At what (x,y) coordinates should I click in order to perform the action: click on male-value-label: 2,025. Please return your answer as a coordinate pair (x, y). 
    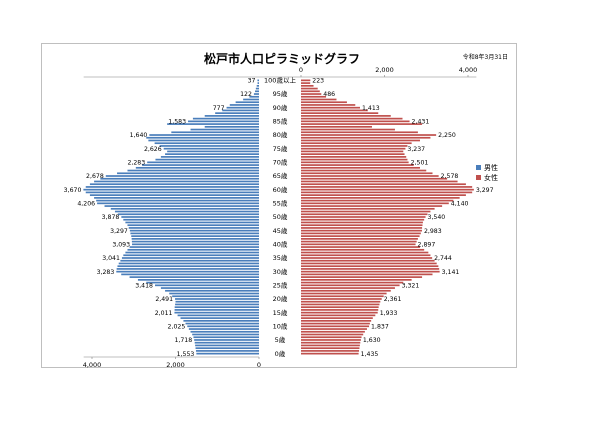
    Looking at the image, I should click on (177, 327).